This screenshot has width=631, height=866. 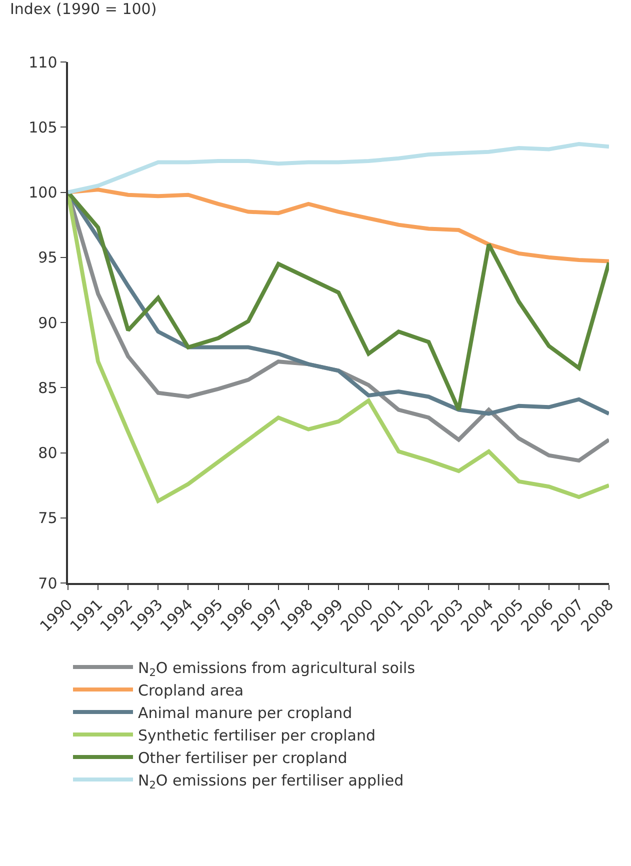 What do you see at coordinates (338, 168) in the screenshot?
I see `line-series` at bounding box center [338, 168].